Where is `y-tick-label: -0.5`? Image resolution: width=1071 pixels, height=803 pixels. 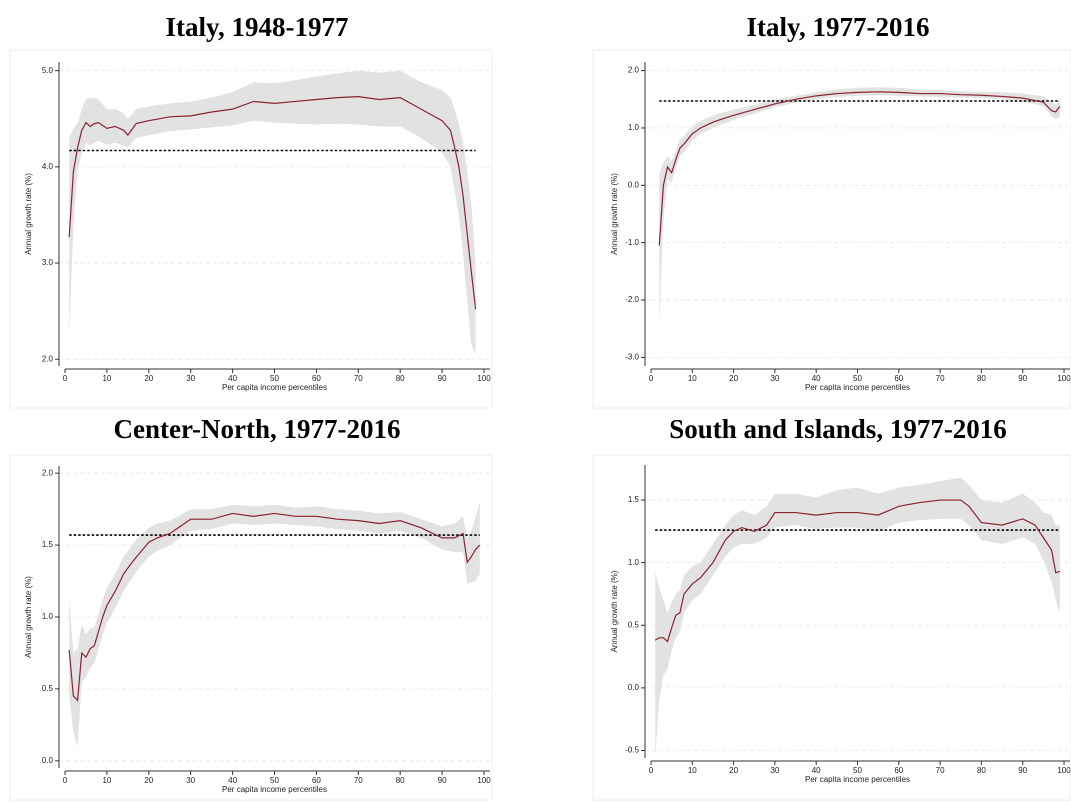 y-tick-label: -0.5 is located at coordinates (632, 750).